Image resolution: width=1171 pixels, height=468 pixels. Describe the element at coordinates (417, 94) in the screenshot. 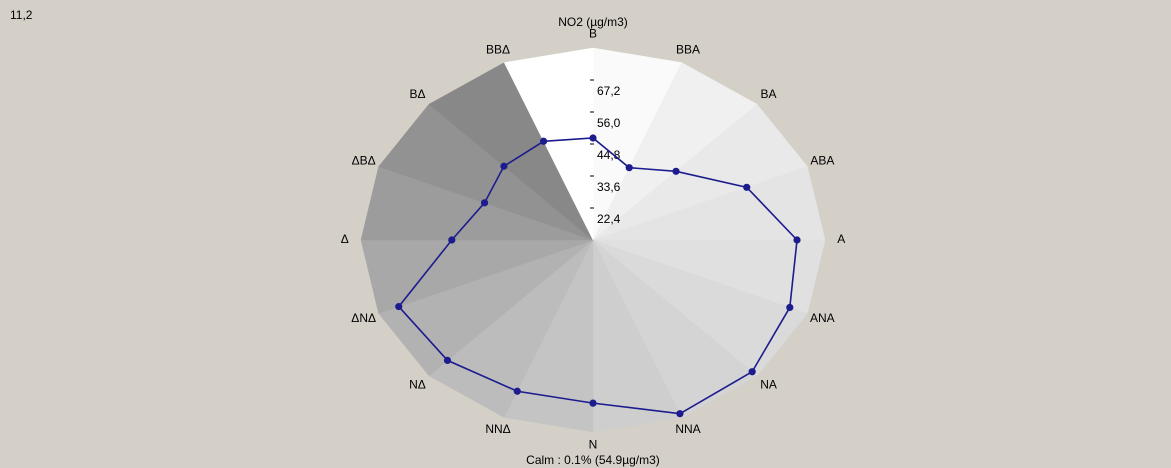

I see `direction-label: BΔ` at that location.